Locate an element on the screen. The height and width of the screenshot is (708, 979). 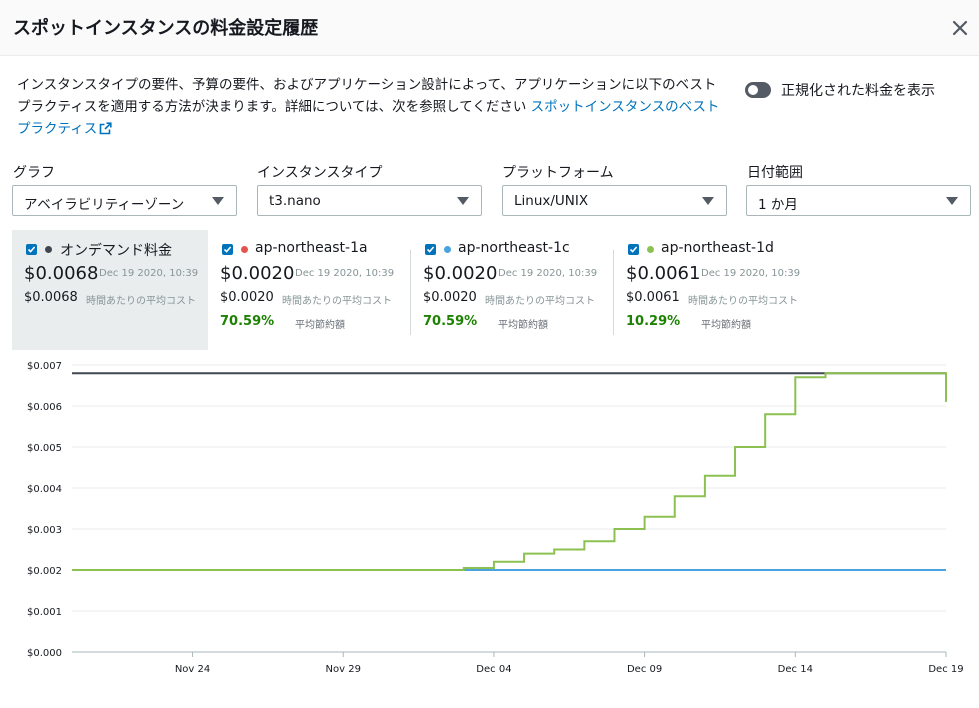
platform-select: Linux/UNIX is located at coordinates (614, 200).